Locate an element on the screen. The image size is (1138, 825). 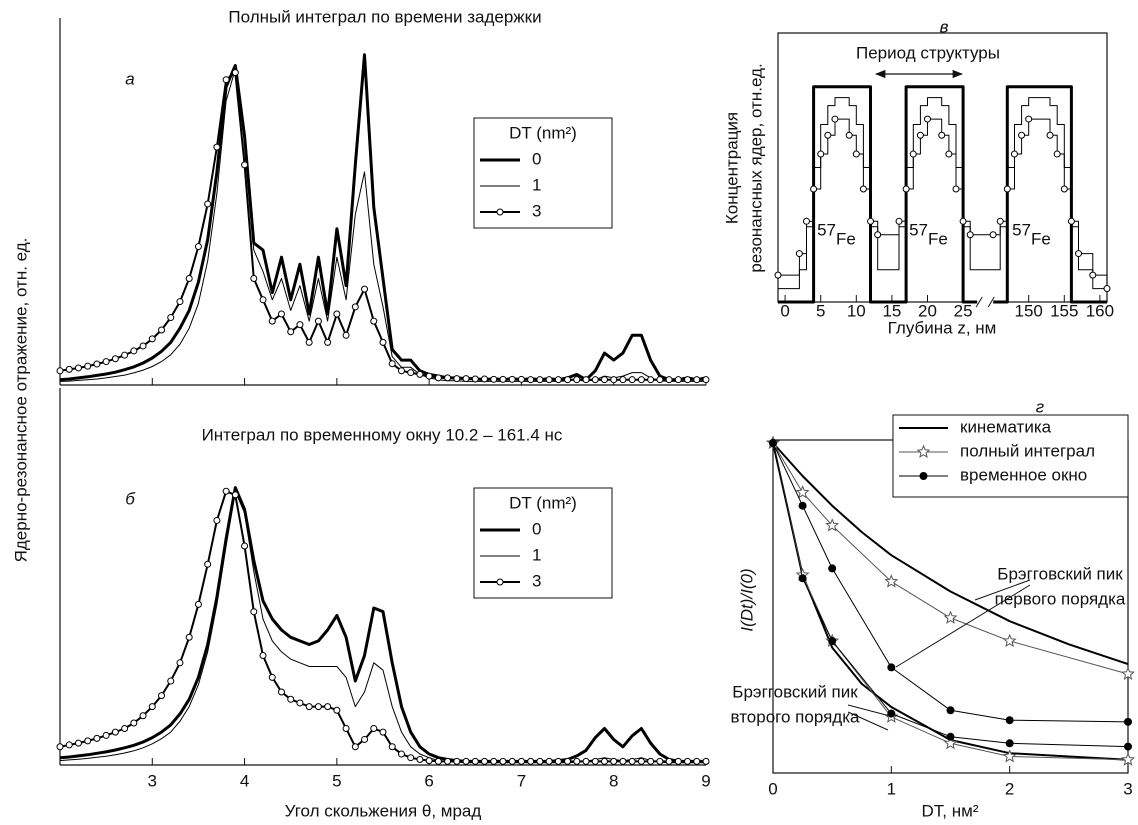
y-axis-label: Ядерно-резонансное отражение, отн. ед. is located at coordinates (20, 400).